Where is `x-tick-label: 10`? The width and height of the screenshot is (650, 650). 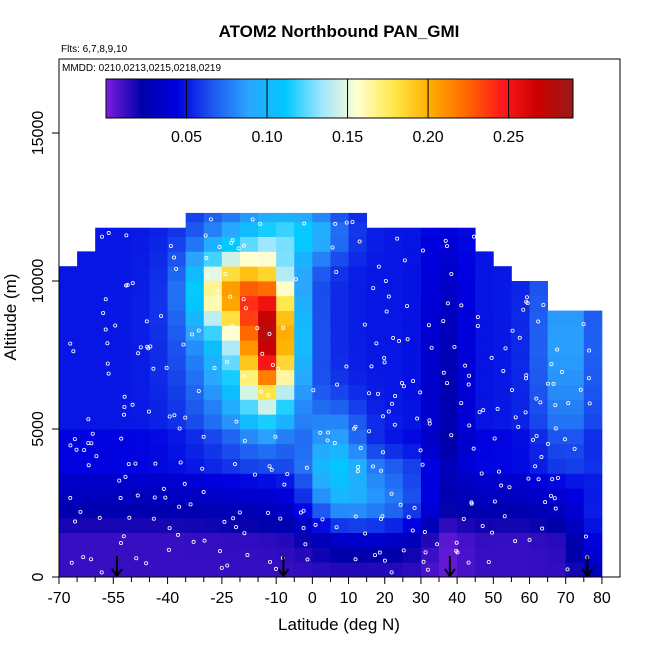
x-tick-label: 10 is located at coordinates (349, 598).